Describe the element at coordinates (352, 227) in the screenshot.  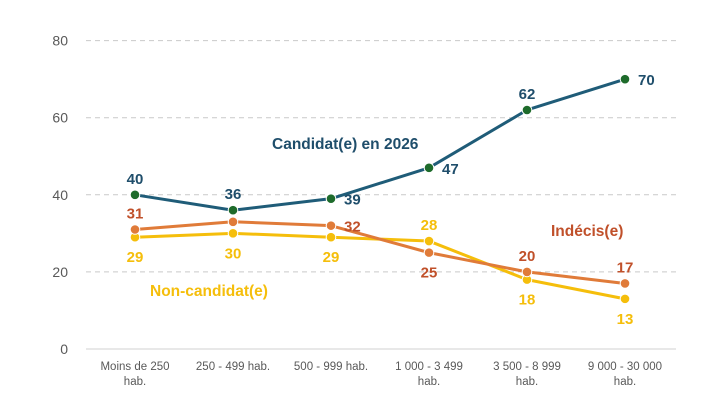
I see `data-label: 32` at that location.